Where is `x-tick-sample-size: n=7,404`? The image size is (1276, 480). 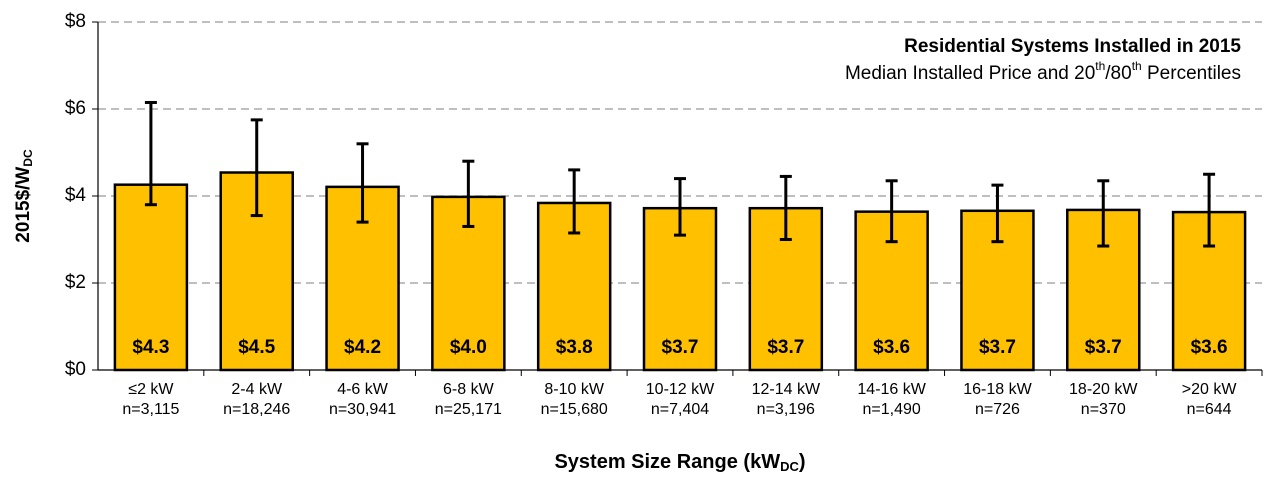 x-tick-sample-size: n=7,404 is located at coordinates (680, 409).